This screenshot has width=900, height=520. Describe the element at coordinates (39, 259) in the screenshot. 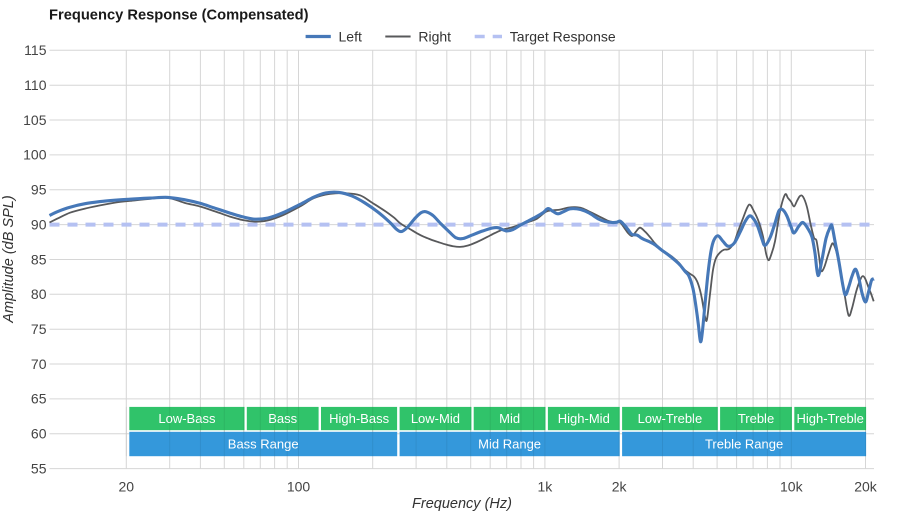

I see `svg-text: 85` at that location.